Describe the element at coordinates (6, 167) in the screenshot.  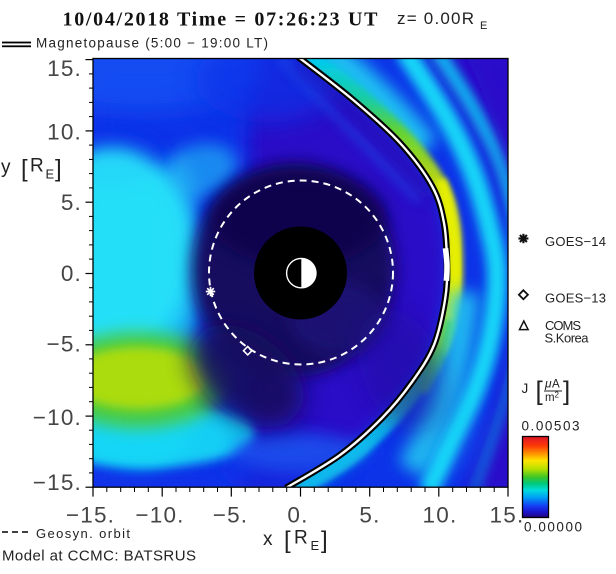
I see `svg-text: y` at that location.